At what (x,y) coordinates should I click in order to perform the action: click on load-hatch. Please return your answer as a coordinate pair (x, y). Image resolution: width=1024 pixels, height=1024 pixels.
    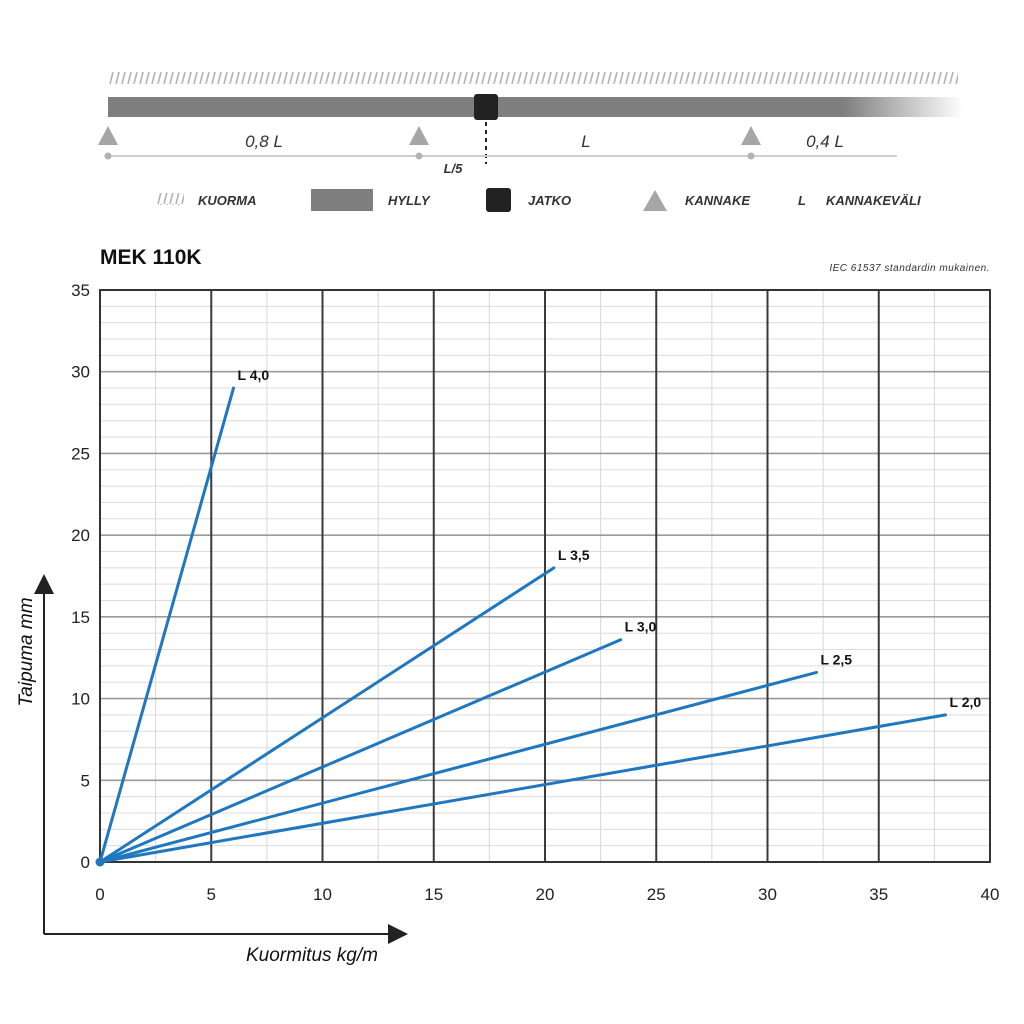
    Looking at the image, I should click on (533, 78).